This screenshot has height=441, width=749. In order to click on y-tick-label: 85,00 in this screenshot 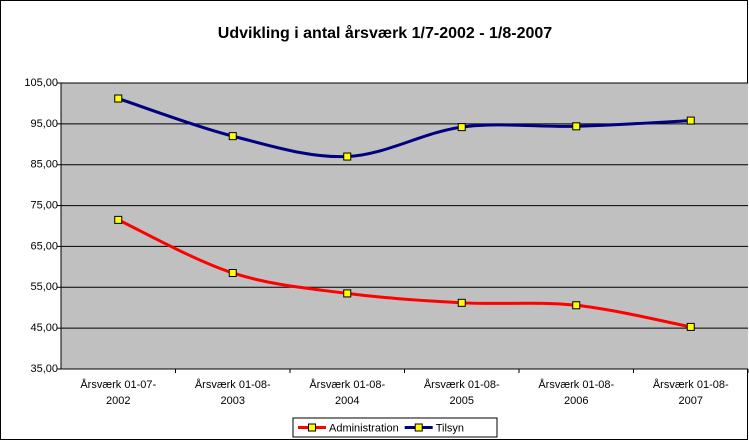, I will do `click(44, 165)`.